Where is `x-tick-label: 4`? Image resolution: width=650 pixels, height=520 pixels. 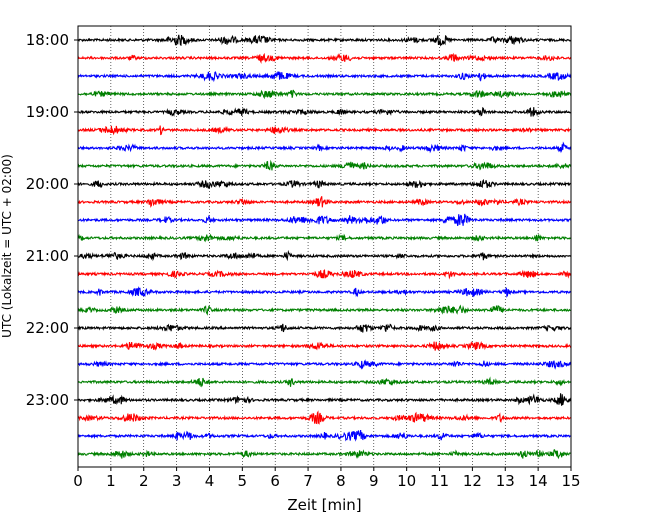 x-tick-label: 4 is located at coordinates (210, 481).